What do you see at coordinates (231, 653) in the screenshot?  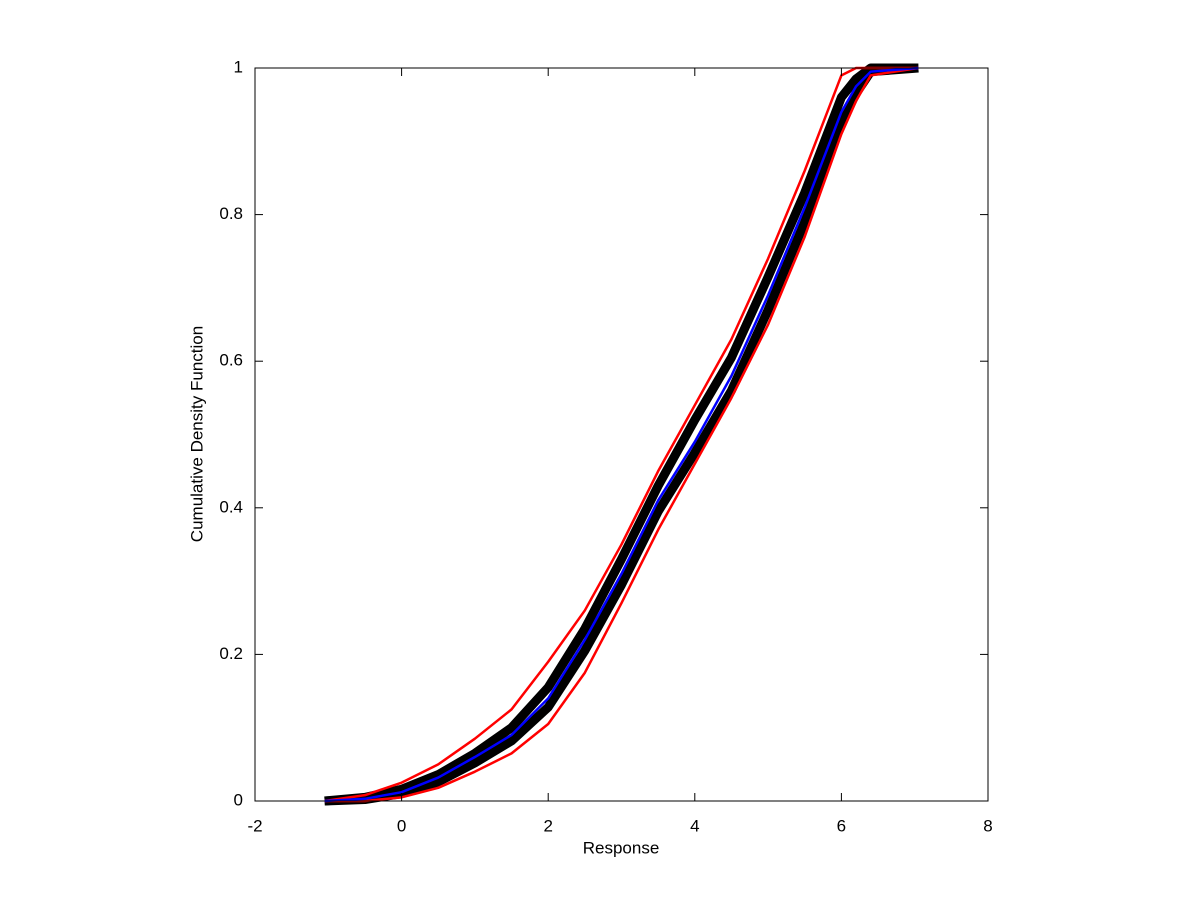 I see `y-tick-label: 0.2` at bounding box center [231, 653].